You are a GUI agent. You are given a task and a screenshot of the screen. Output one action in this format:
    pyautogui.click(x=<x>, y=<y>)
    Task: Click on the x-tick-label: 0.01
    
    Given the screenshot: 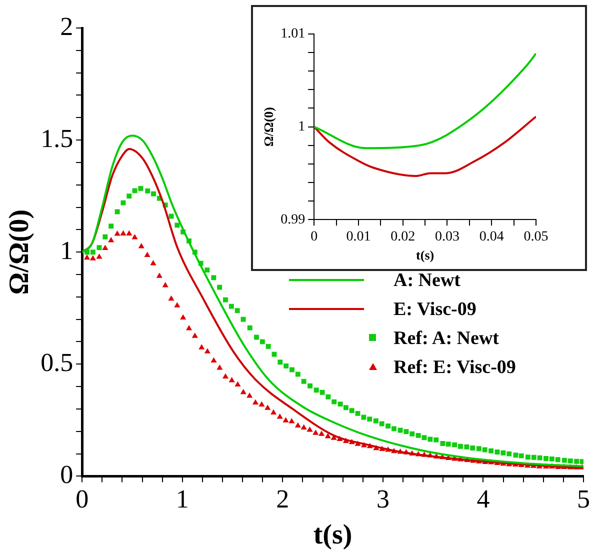 What is the action you would take?
    pyautogui.click(x=358, y=237)
    